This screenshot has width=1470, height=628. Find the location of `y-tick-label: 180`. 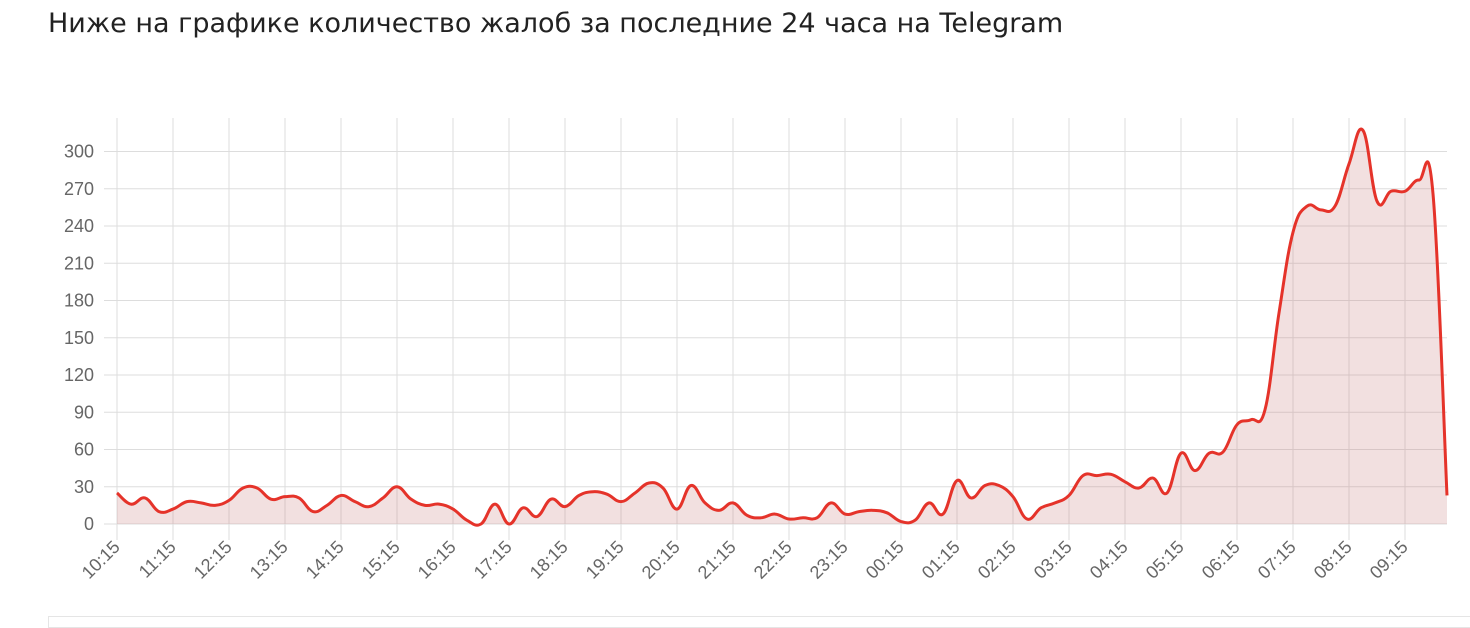

y-tick-label: 180 is located at coordinates (79, 301).